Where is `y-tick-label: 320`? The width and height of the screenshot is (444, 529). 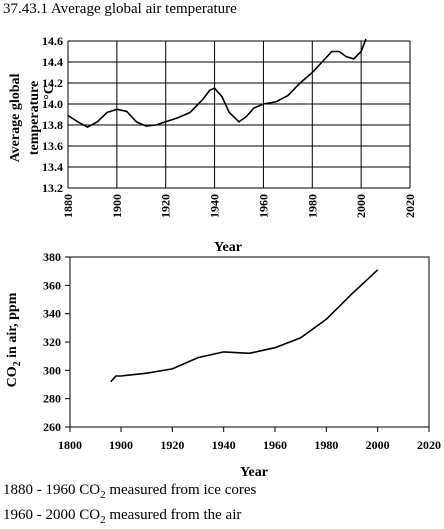 y-tick-label: 320 is located at coordinates (52, 342).